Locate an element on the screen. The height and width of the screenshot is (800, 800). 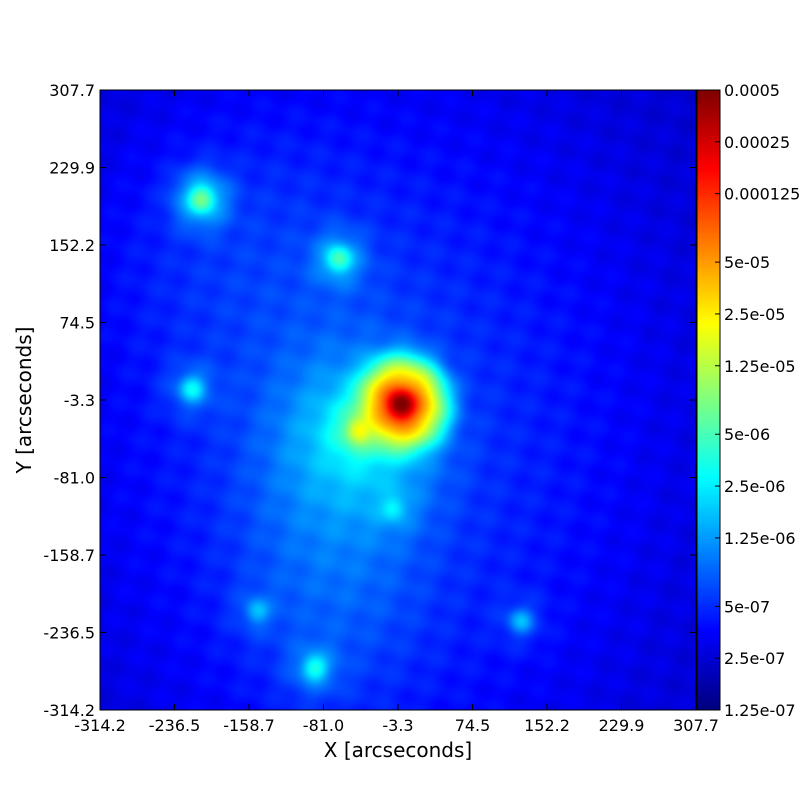
y-tick-label: -236.5 is located at coordinates (69, 633).